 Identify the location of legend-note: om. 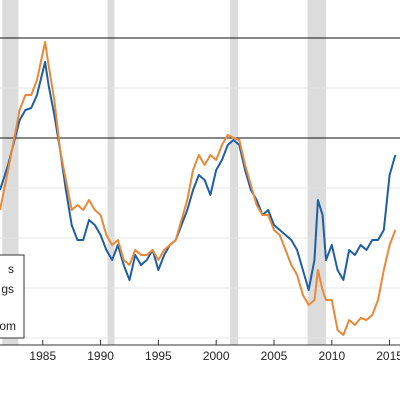
(8, 326).